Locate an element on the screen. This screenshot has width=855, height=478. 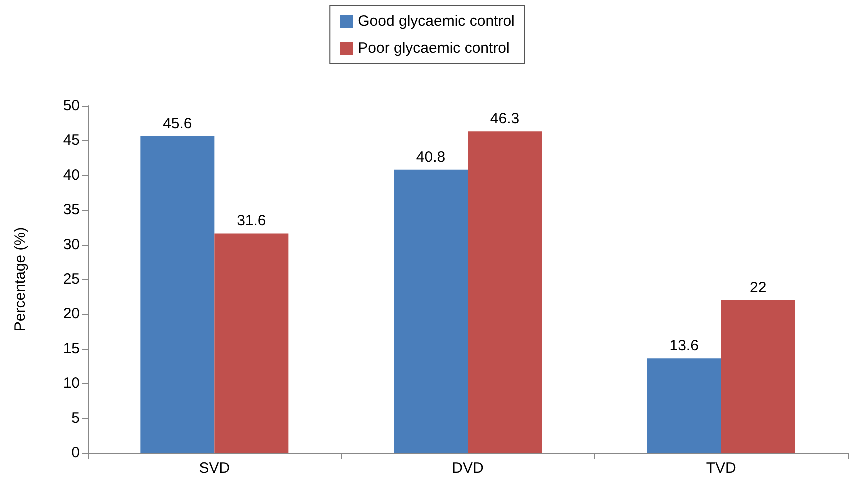
data-label: 46.3 is located at coordinates (505, 119).